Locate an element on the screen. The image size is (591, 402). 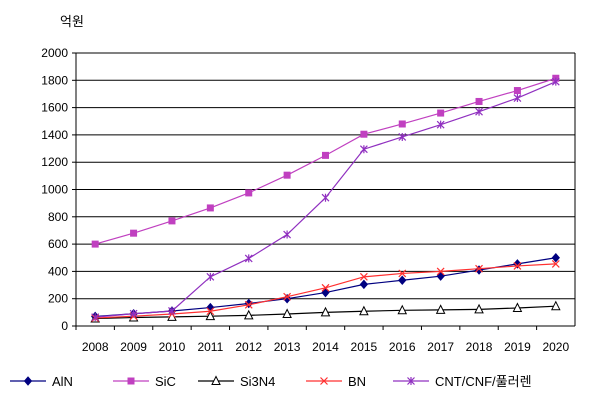
y-tick-label: 1600 is located at coordinates (54, 108).